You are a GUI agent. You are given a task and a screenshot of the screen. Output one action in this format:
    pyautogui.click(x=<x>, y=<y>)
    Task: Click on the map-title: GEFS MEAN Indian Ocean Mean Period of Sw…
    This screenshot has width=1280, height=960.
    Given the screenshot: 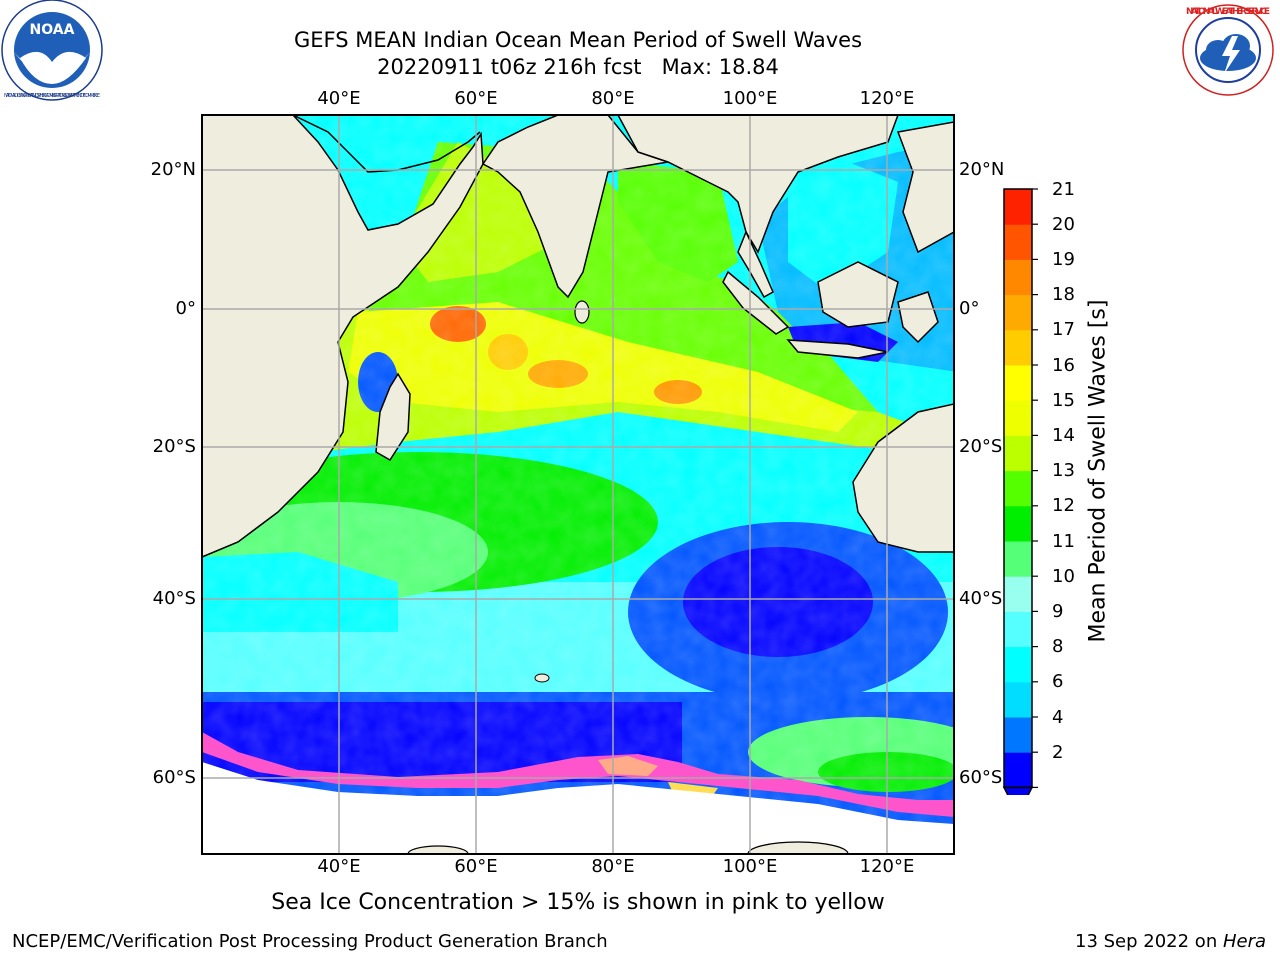 What is the action you would take?
    pyautogui.click(x=578, y=40)
    